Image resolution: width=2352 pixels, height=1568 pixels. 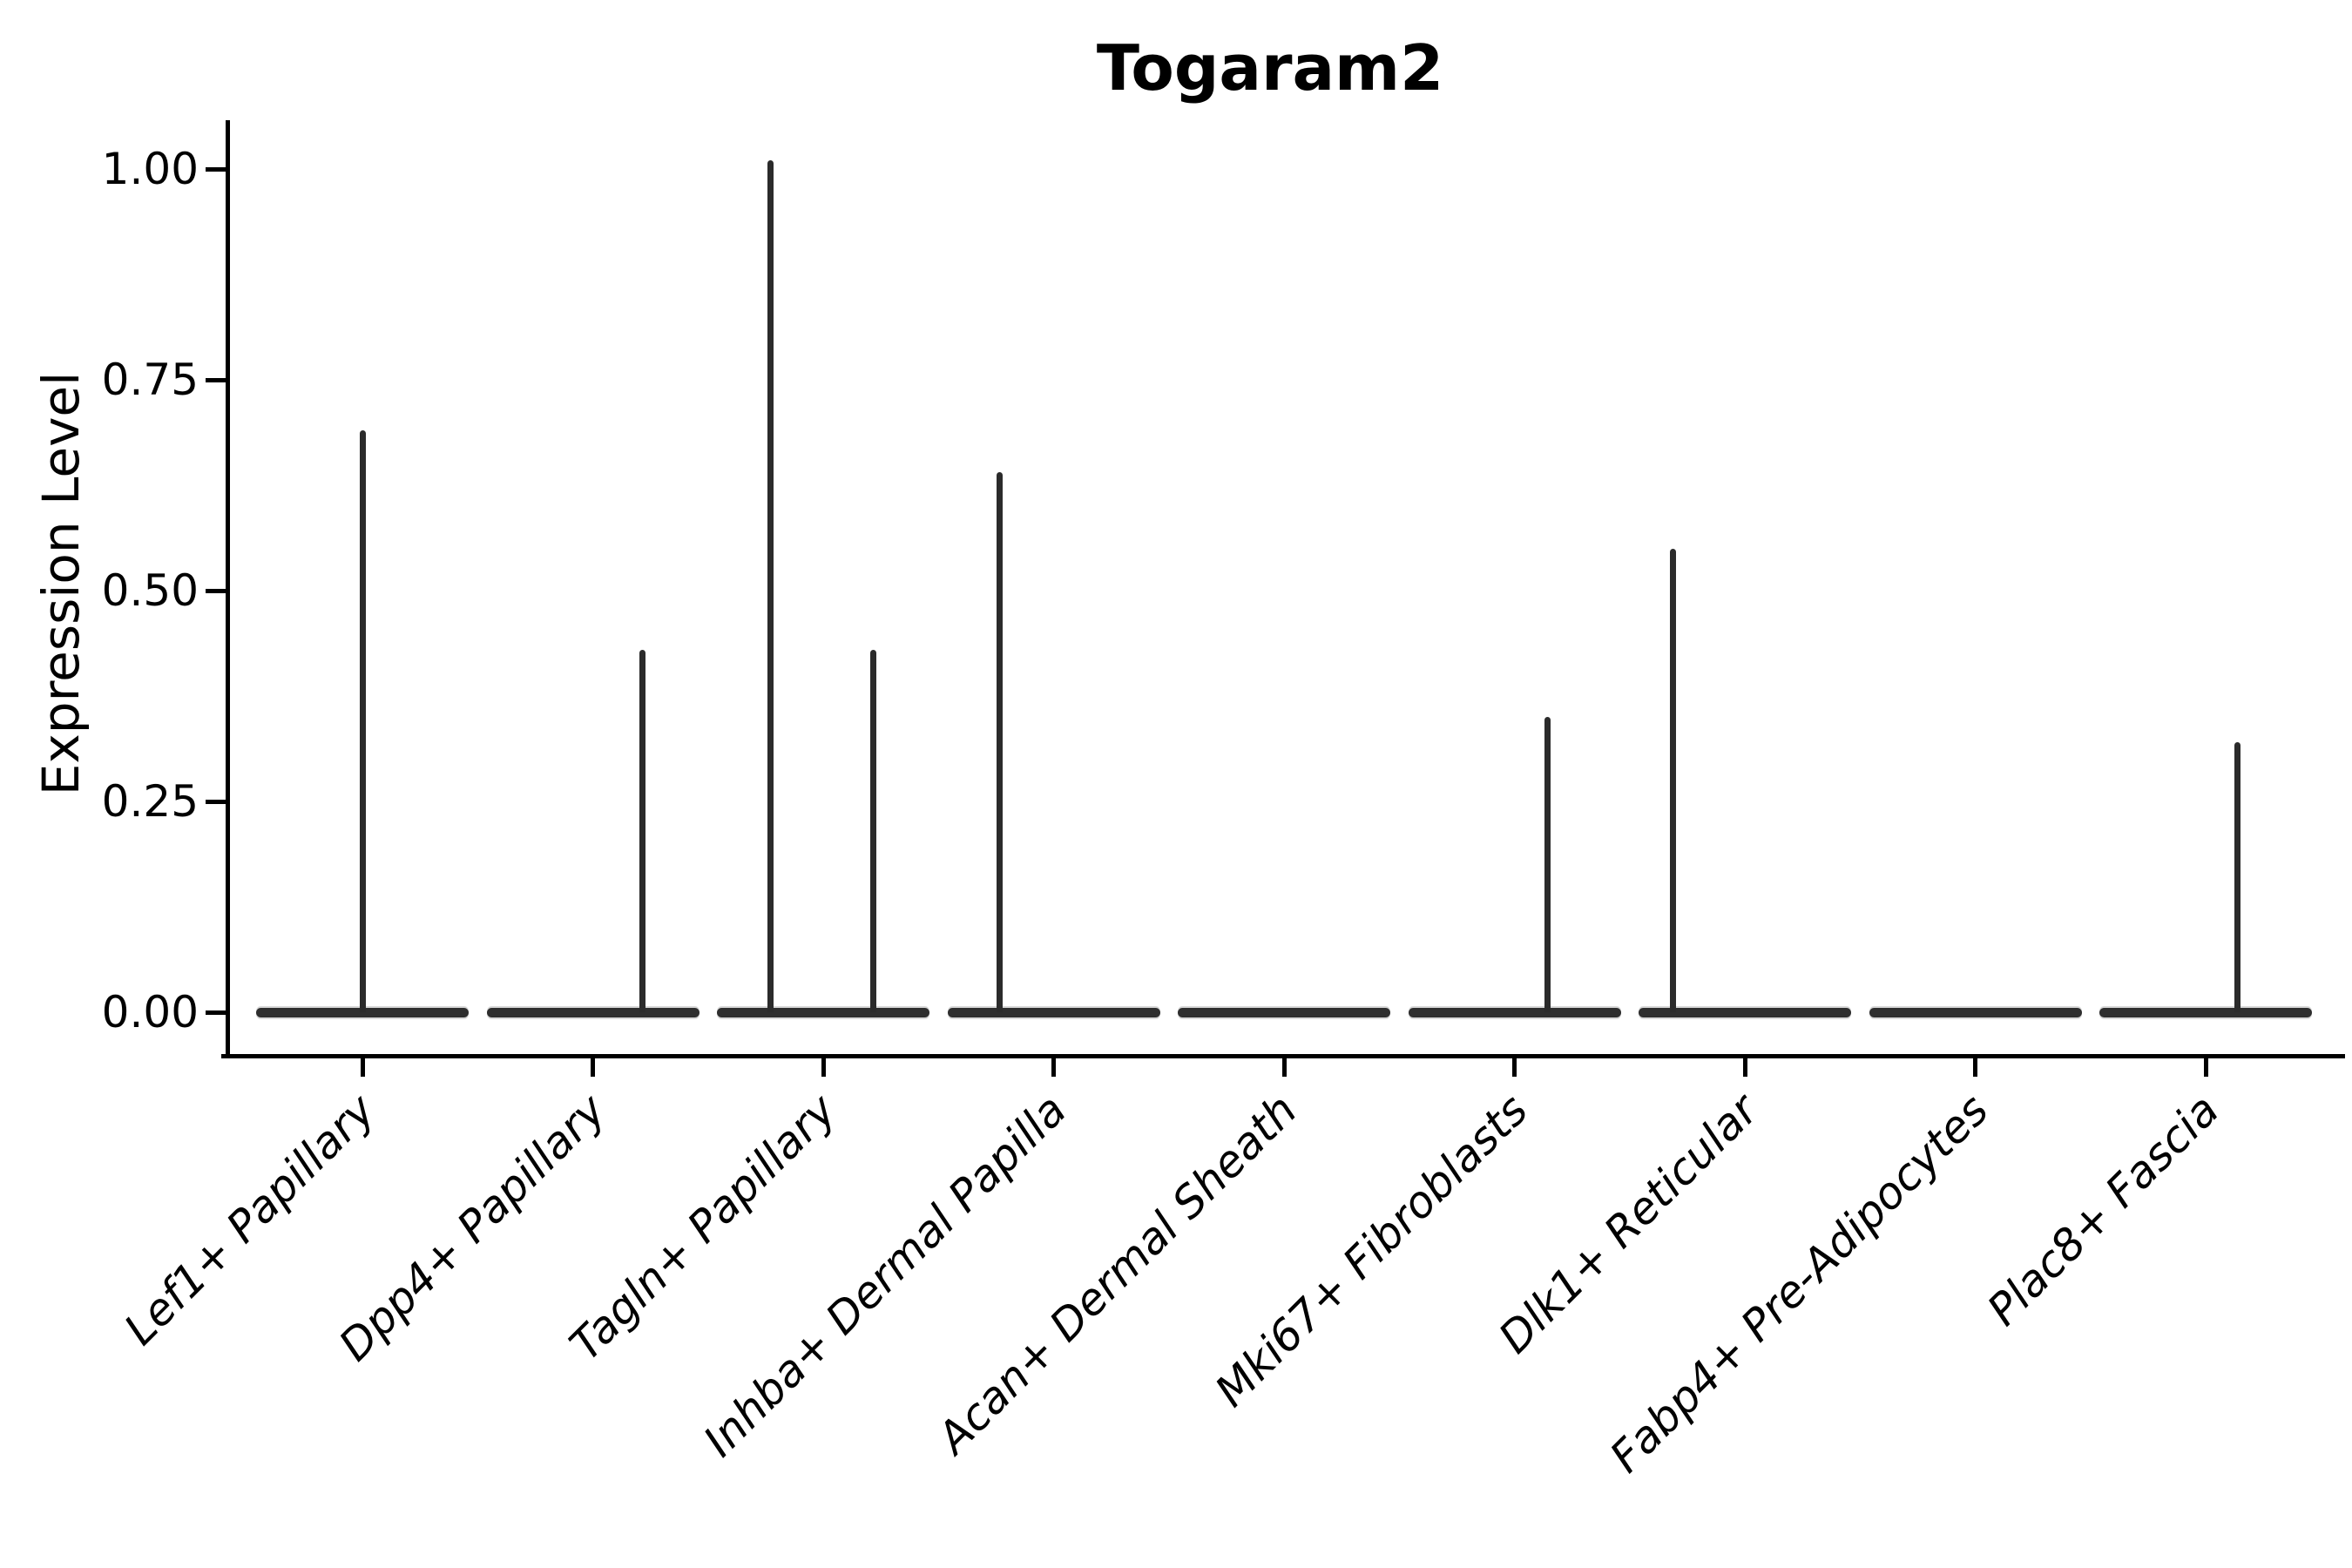 I want to click on y-tick-label: 0.25, so click(x=150, y=801).